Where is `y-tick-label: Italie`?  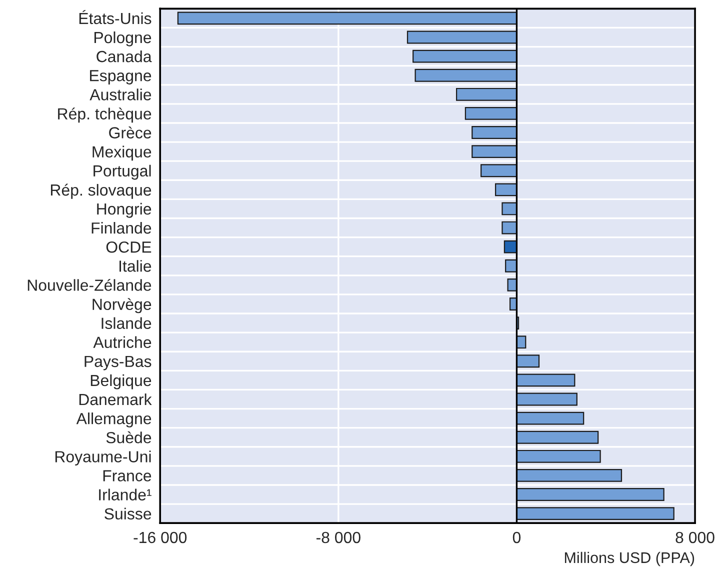 y-tick-label: Italie is located at coordinates (136, 266).